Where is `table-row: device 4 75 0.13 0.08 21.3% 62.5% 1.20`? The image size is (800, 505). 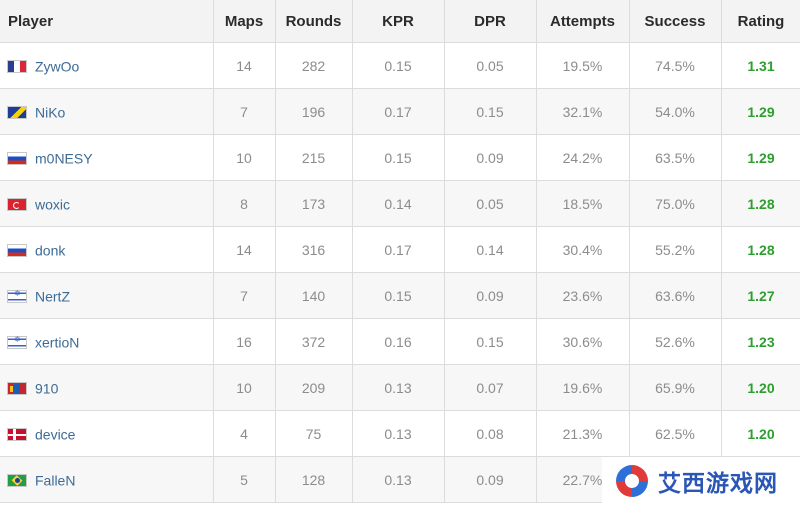
table-row: device 4 75 0.13 0.08 21.3% 62.5% 1.20 is located at coordinates (400, 433).